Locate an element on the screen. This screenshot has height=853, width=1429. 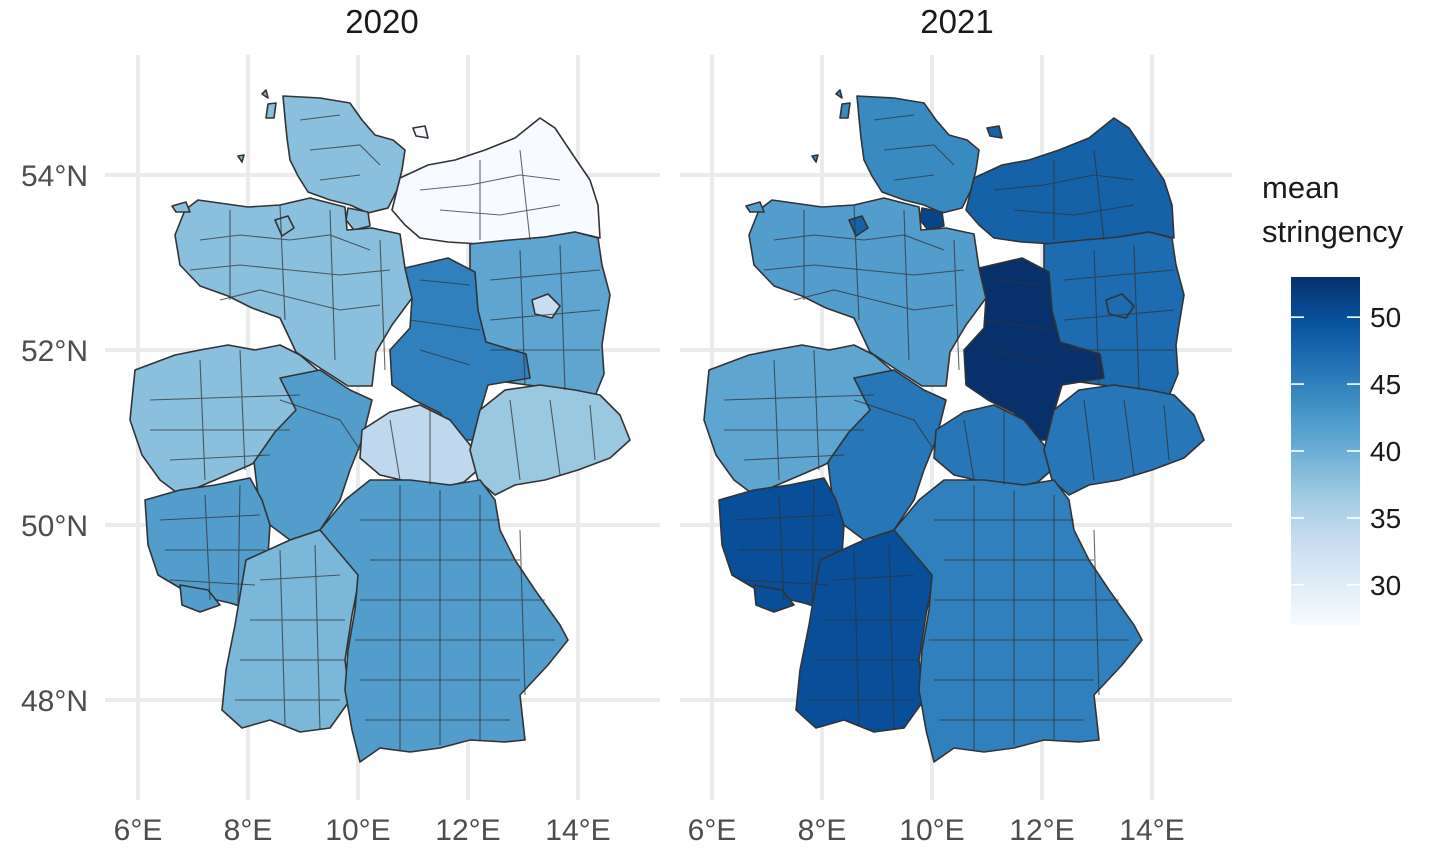
lat-axis-2020: 54°N 52°N 50°N 48°N is located at coordinates (54, 439).